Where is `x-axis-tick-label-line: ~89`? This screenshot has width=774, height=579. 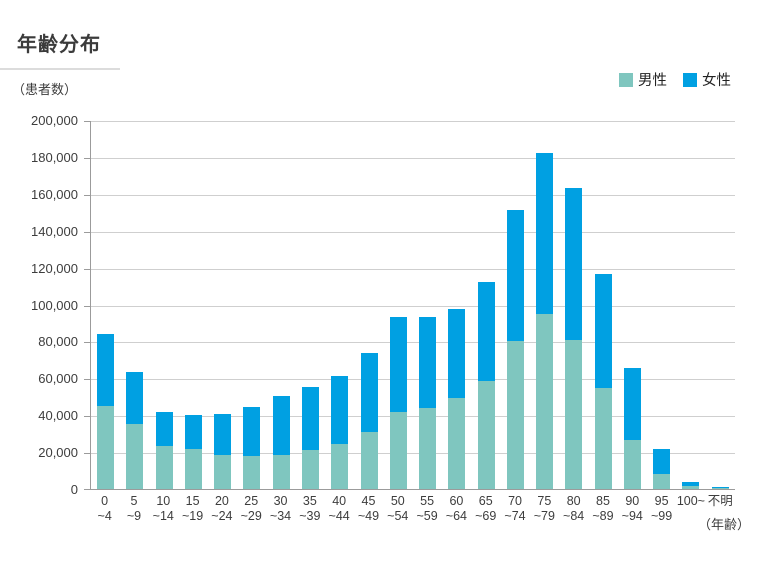
x-axis-tick-label-line: ~89 is located at coordinates (603, 516).